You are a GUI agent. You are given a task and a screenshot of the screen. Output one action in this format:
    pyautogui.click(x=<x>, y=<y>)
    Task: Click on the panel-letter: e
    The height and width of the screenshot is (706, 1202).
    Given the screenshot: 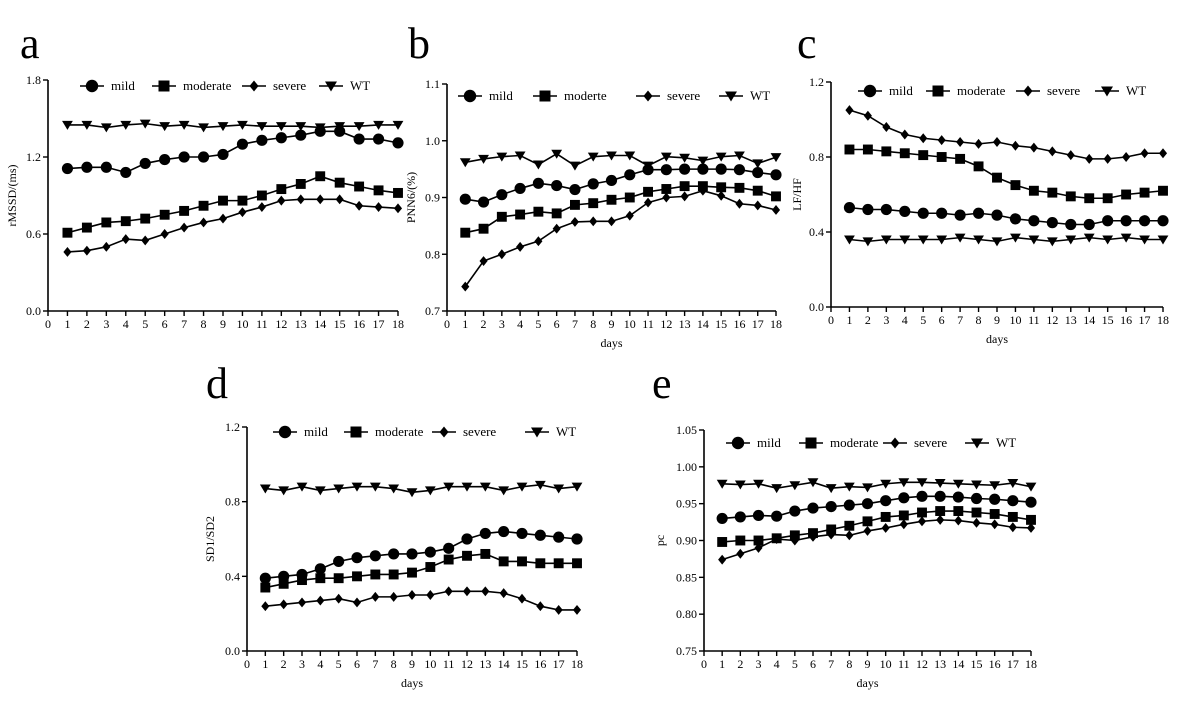 What is the action you would take?
    pyautogui.click(x=662, y=383)
    